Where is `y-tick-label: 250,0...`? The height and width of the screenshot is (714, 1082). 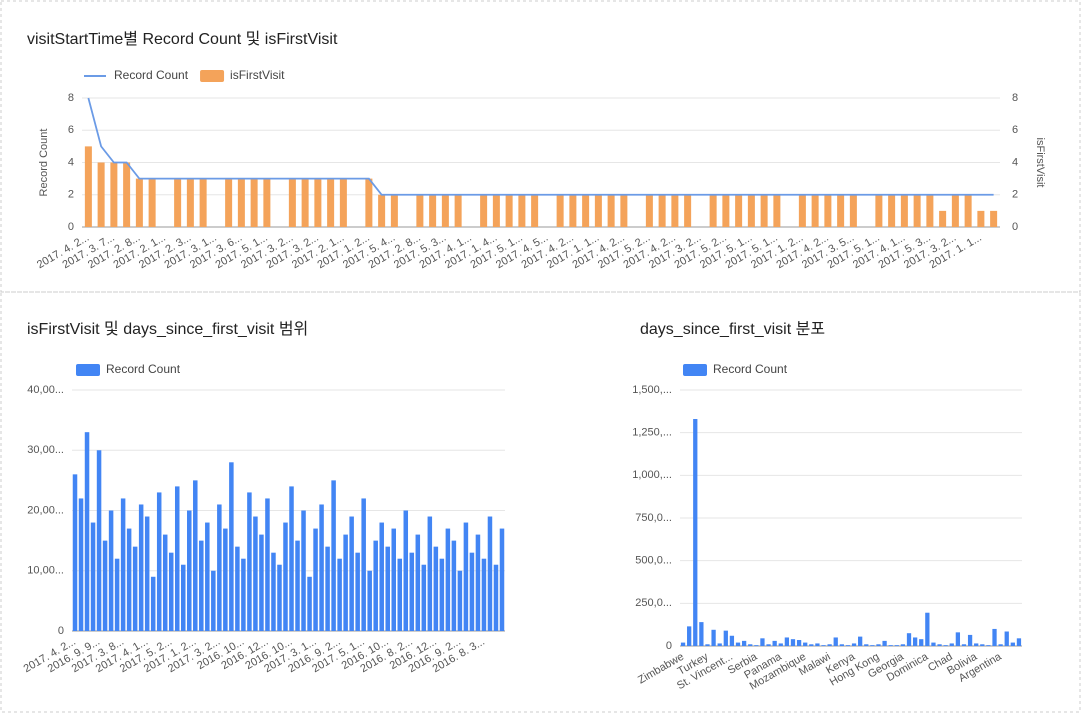 y-tick-label: 250,0... is located at coordinates (653, 603).